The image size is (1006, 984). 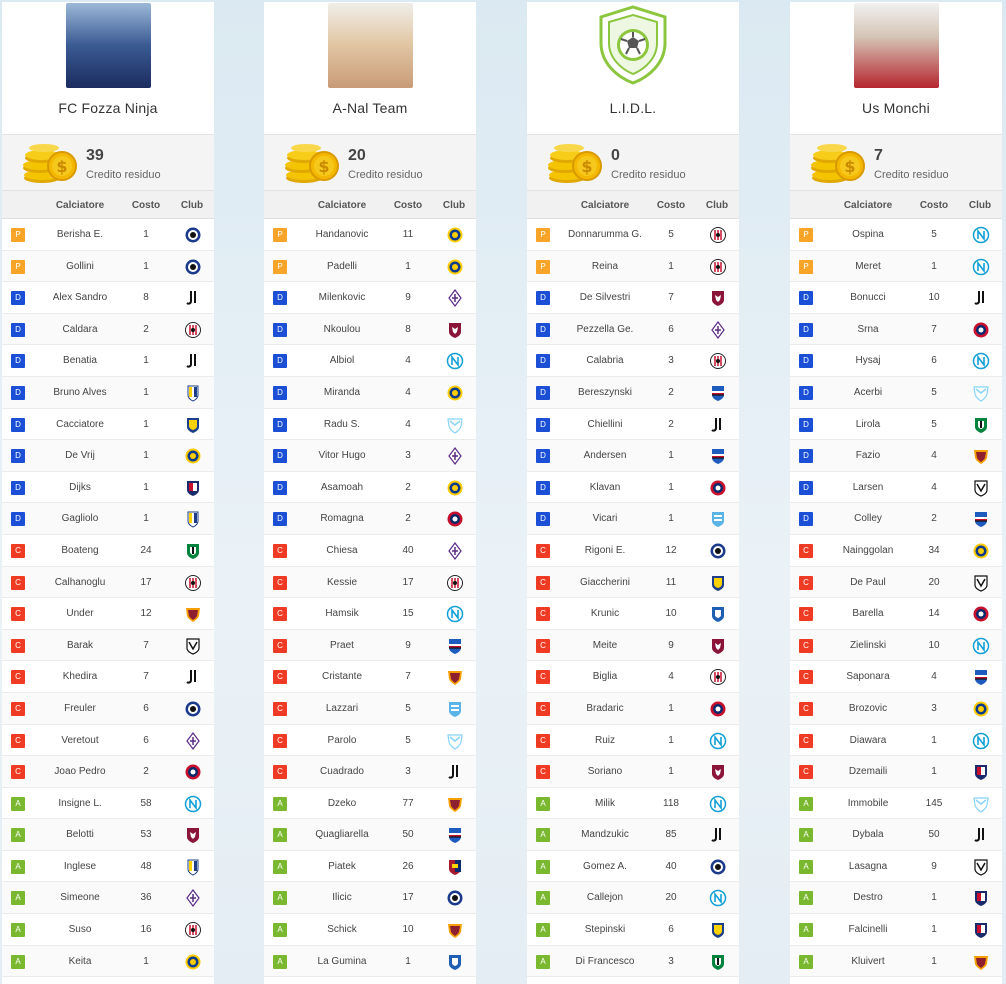 I want to click on table-row: A Destro 1, so click(x=896, y=898).